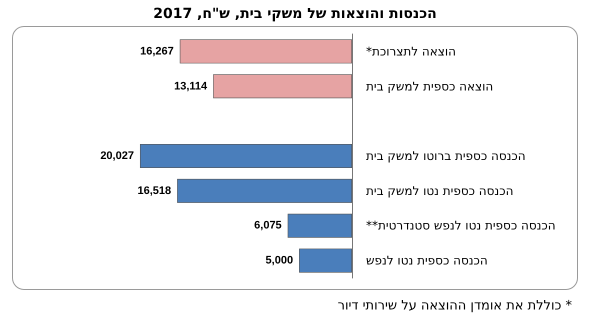  What do you see at coordinates (295, 14) in the screenshot?
I see `chart-title: הכנסות והוצאות של משקי בית, ש"ח, 2017` at bounding box center [295, 14].